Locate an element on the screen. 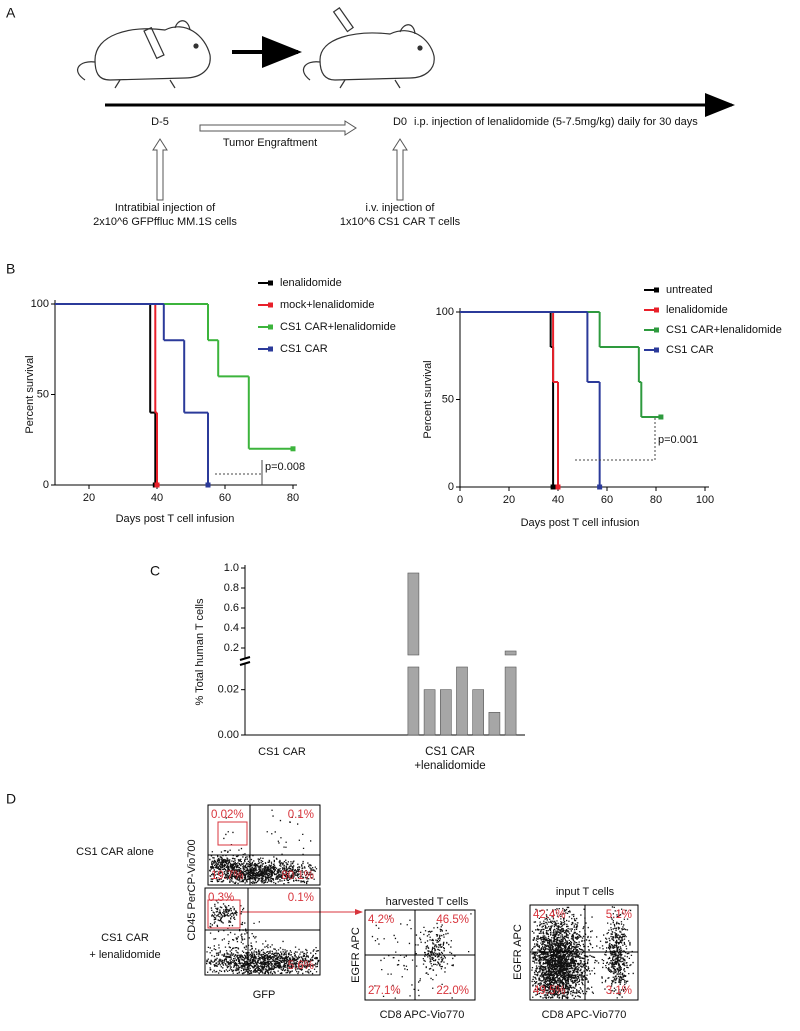  injection-text: 2x10^6 GFPffluc MM.1S cells is located at coordinates (165, 222).